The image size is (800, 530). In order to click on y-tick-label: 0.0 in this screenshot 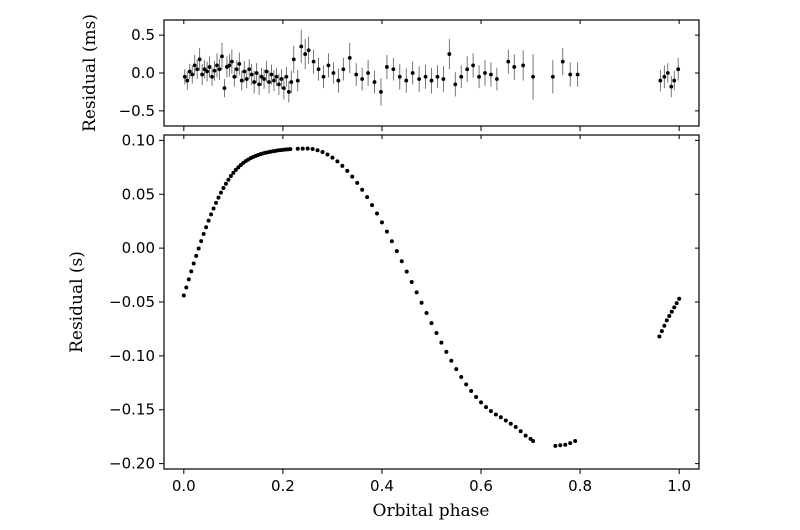, I will do `click(143, 73)`.